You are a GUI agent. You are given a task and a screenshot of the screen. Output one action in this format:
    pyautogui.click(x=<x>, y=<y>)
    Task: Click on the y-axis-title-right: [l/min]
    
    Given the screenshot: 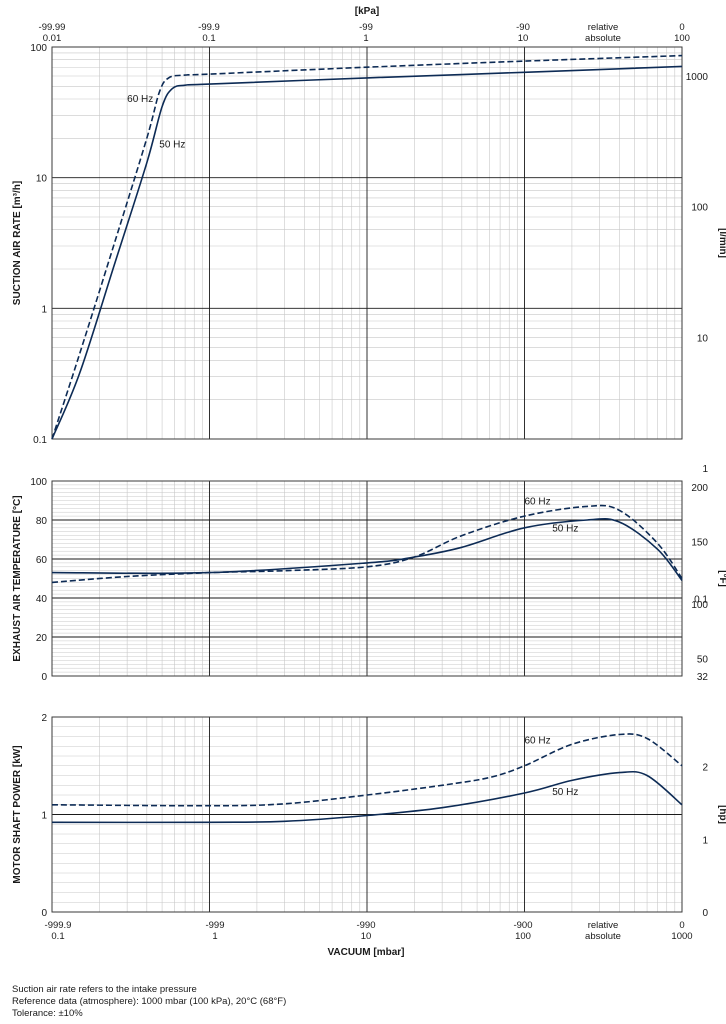 What is the action you would take?
    pyautogui.click(x=721, y=243)
    